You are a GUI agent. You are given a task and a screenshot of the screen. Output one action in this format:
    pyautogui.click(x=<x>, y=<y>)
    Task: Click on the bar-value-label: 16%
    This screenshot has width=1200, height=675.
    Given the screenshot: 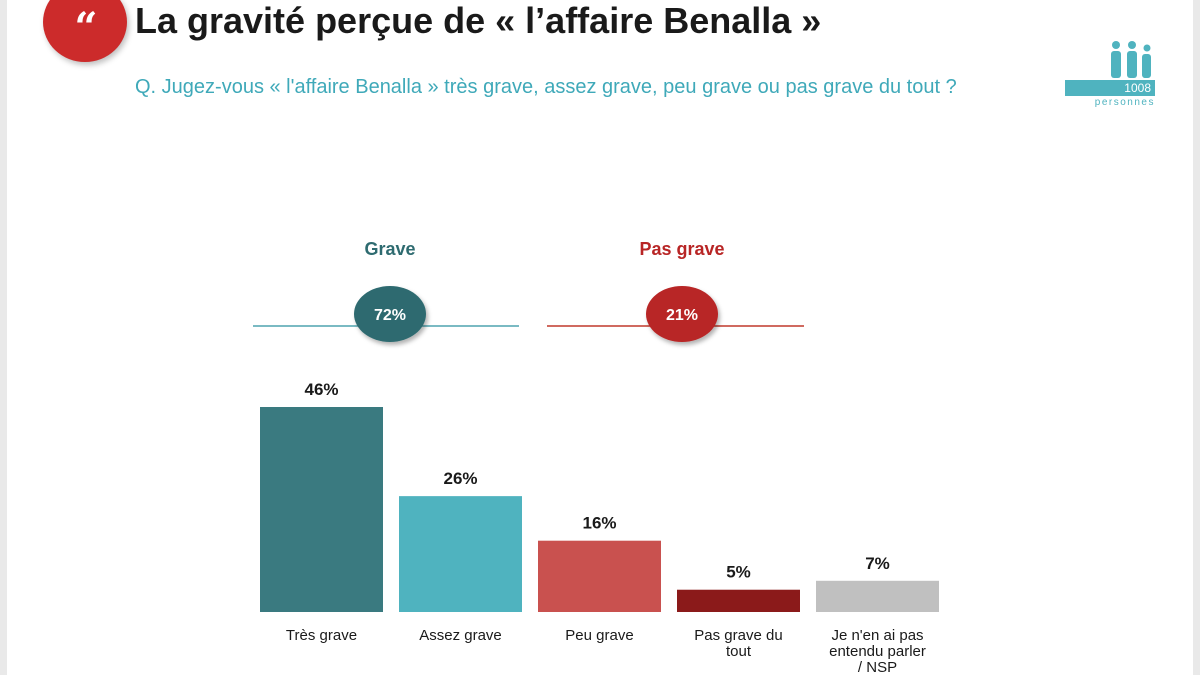 What is the action you would take?
    pyautogui.click(x=599, y=523)
    